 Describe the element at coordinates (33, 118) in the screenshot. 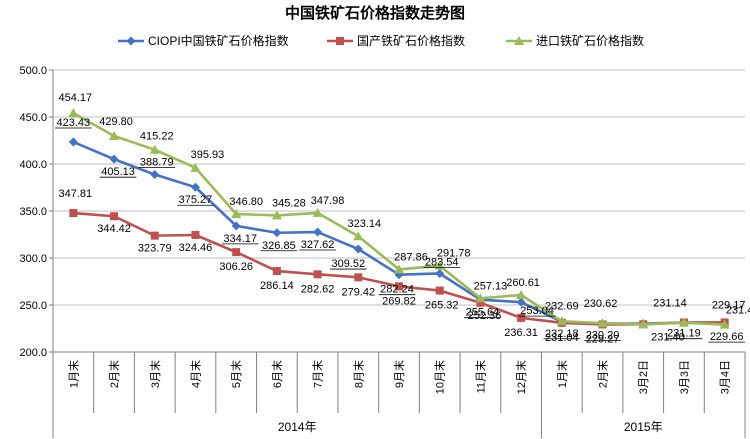

I see `y-tick-label: 450.0` at that location.